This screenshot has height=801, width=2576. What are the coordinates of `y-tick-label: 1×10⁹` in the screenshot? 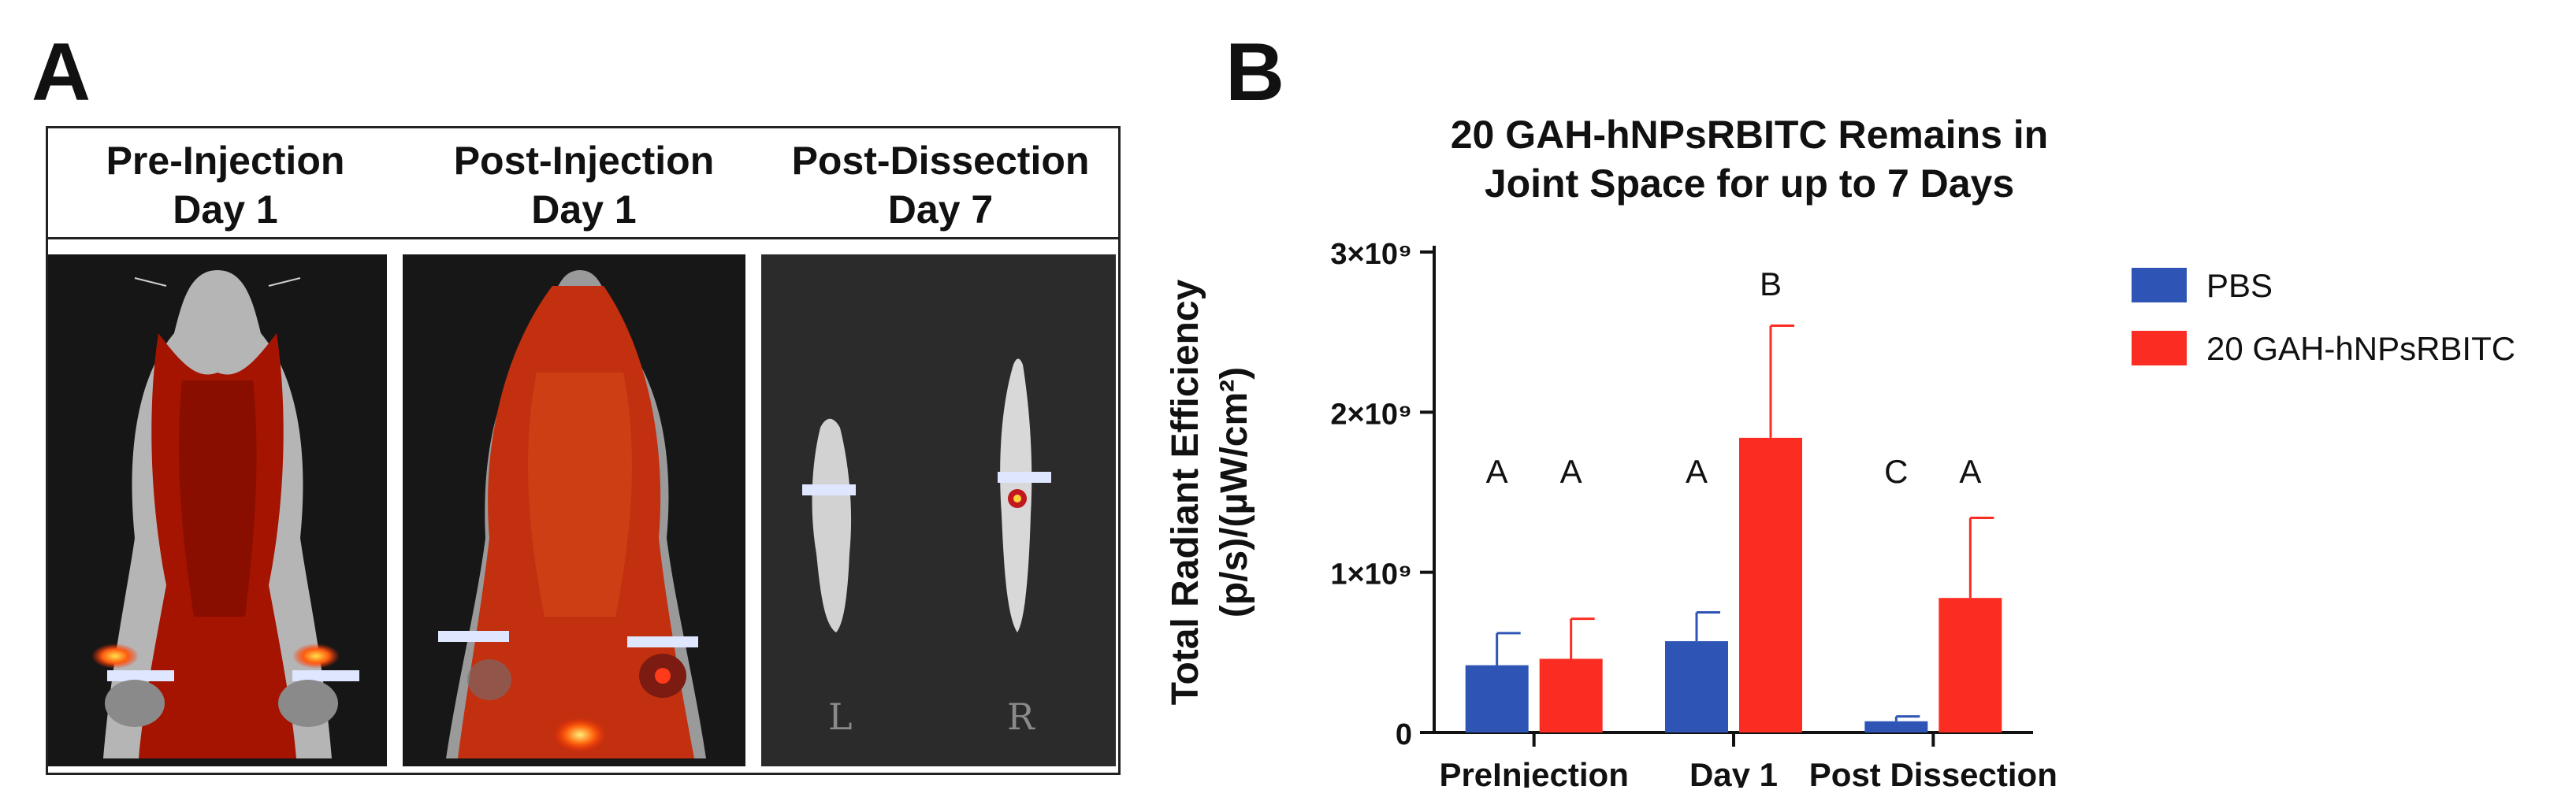 It's located at (1371, 574).